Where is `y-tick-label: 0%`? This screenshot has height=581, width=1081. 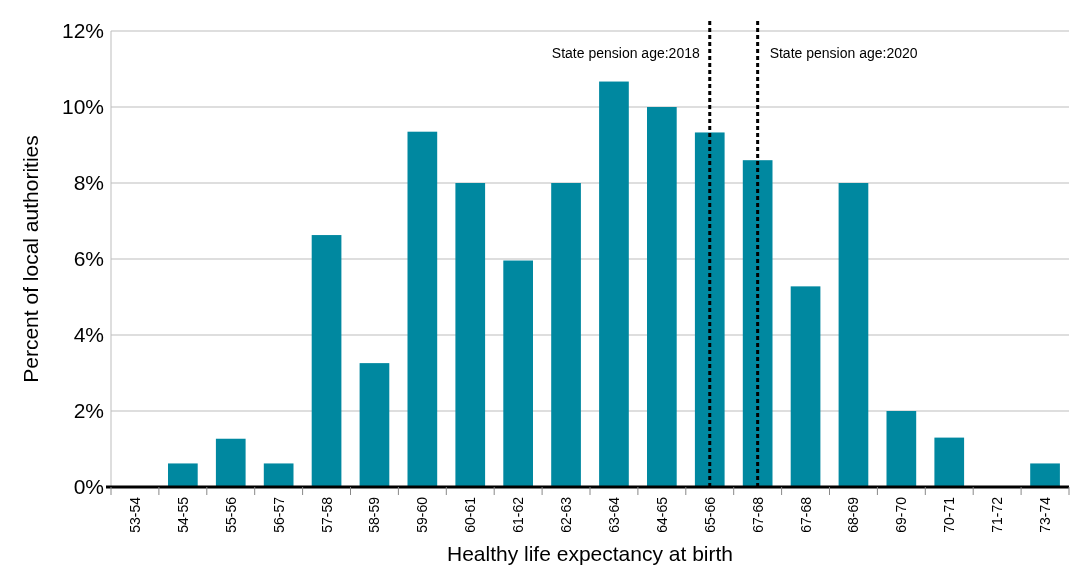 y-tick-label: 0% is located at coordinates (88, 487).